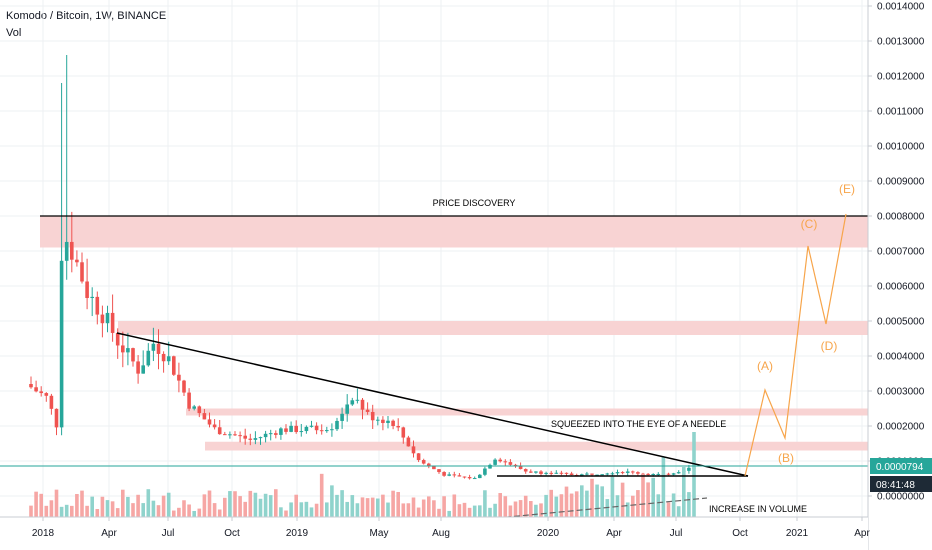 Image resolution: width=932 pixels, height=550 pixels. I want to click on time-axis-label: Oct, so click(232, 533).